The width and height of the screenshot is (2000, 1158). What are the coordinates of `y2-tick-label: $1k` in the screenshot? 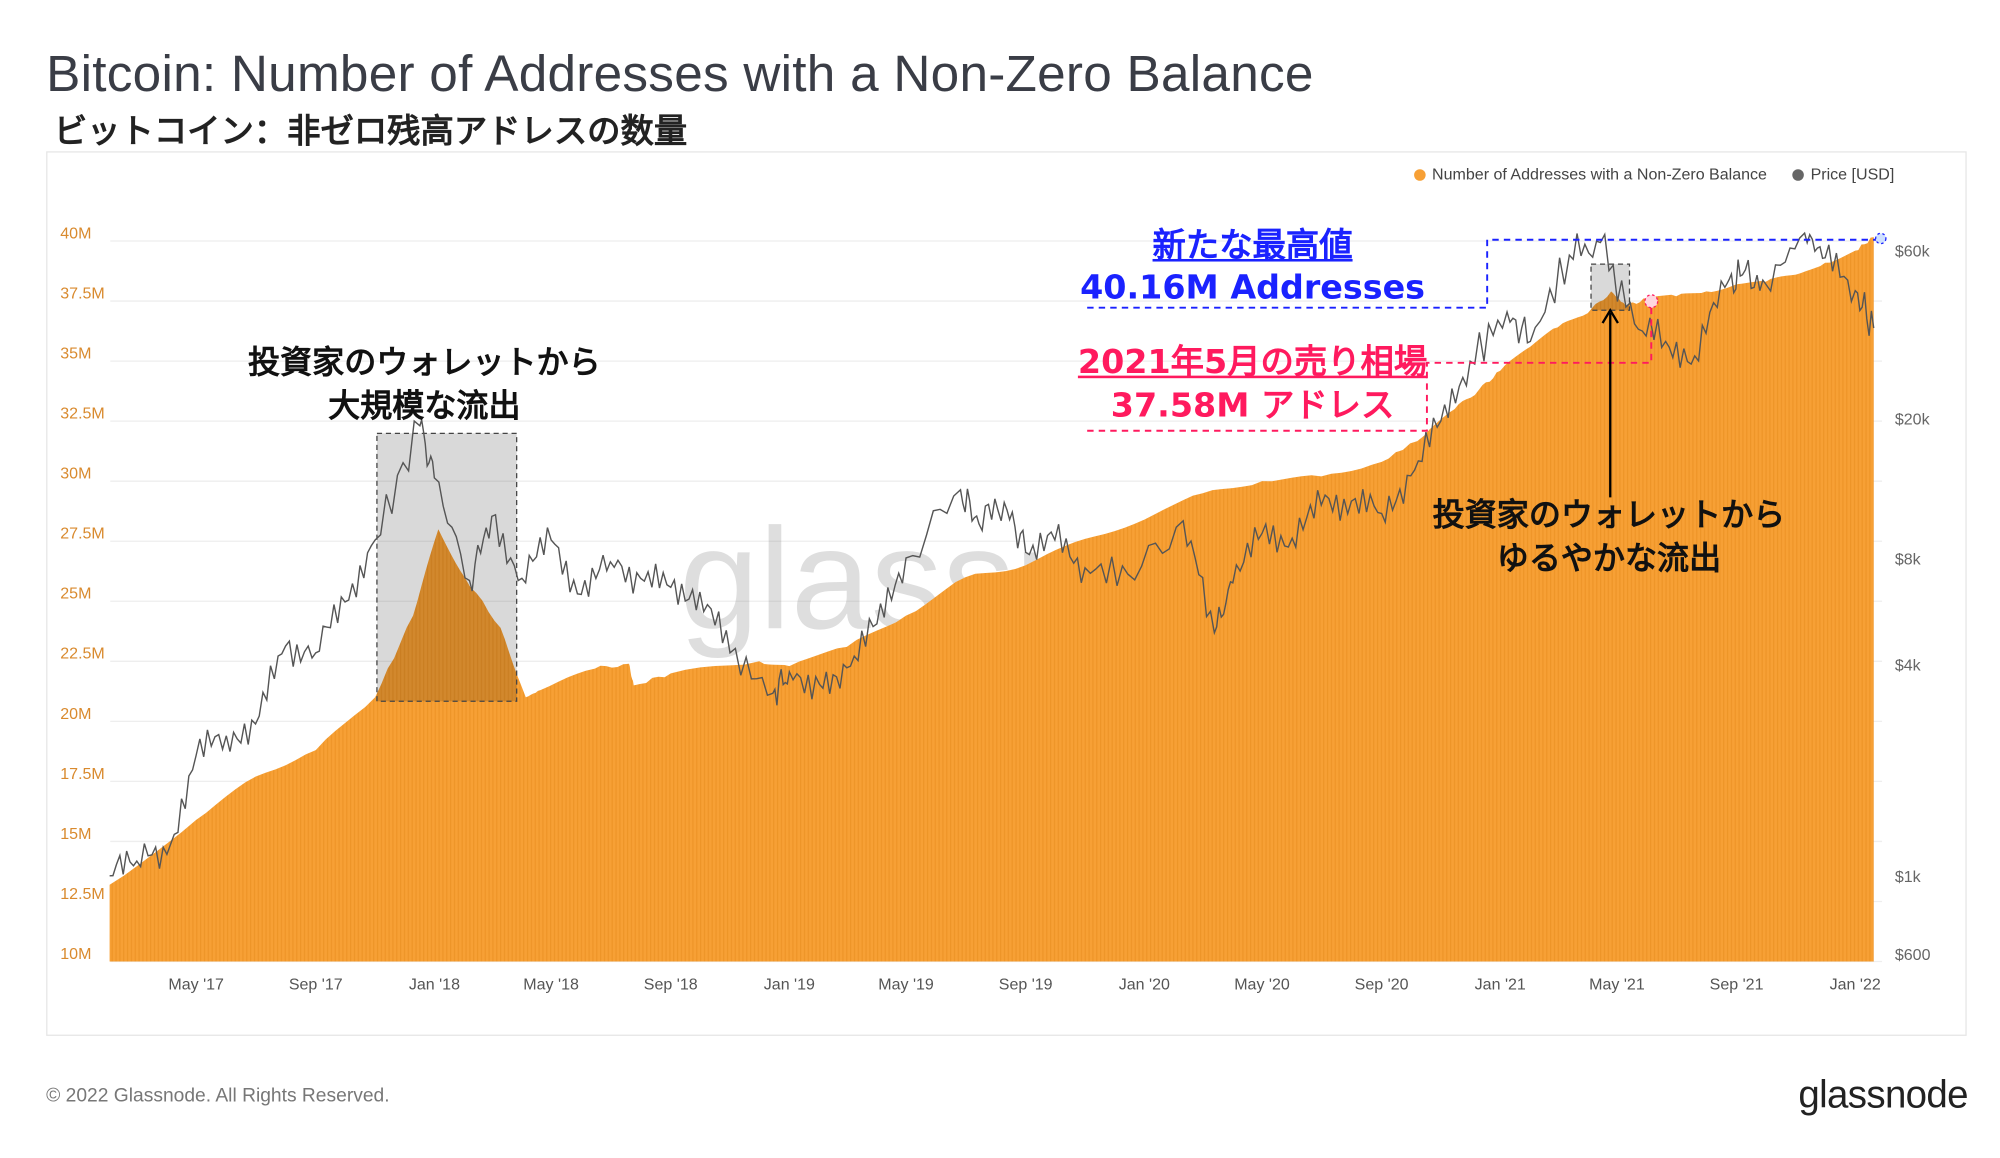 It's located at (1908, 877).